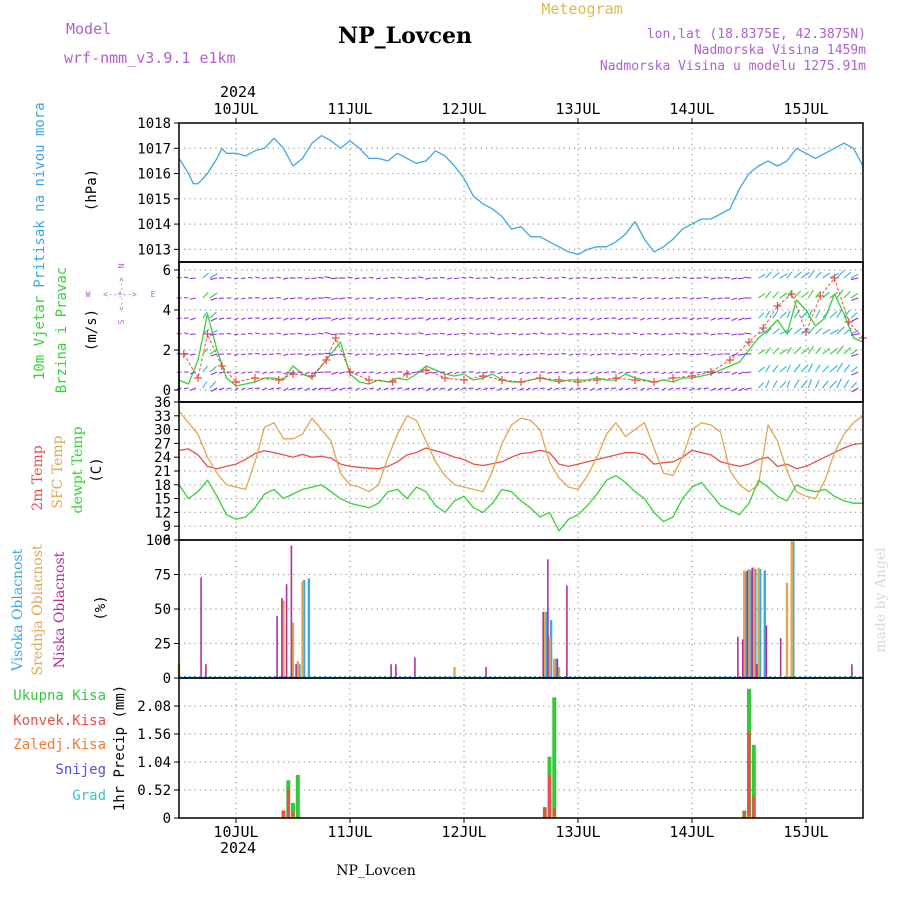 The width and height of the screenshot is (900, 900). Describe the element at coordinates (162, 645) in the screenshot. I see `y-tick-label: 25` at that location.